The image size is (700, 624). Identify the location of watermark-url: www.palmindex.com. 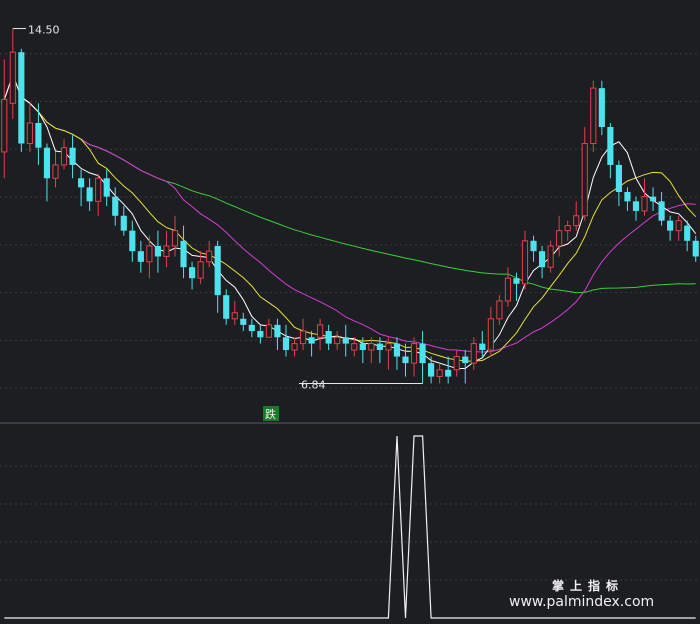
(581, 602).